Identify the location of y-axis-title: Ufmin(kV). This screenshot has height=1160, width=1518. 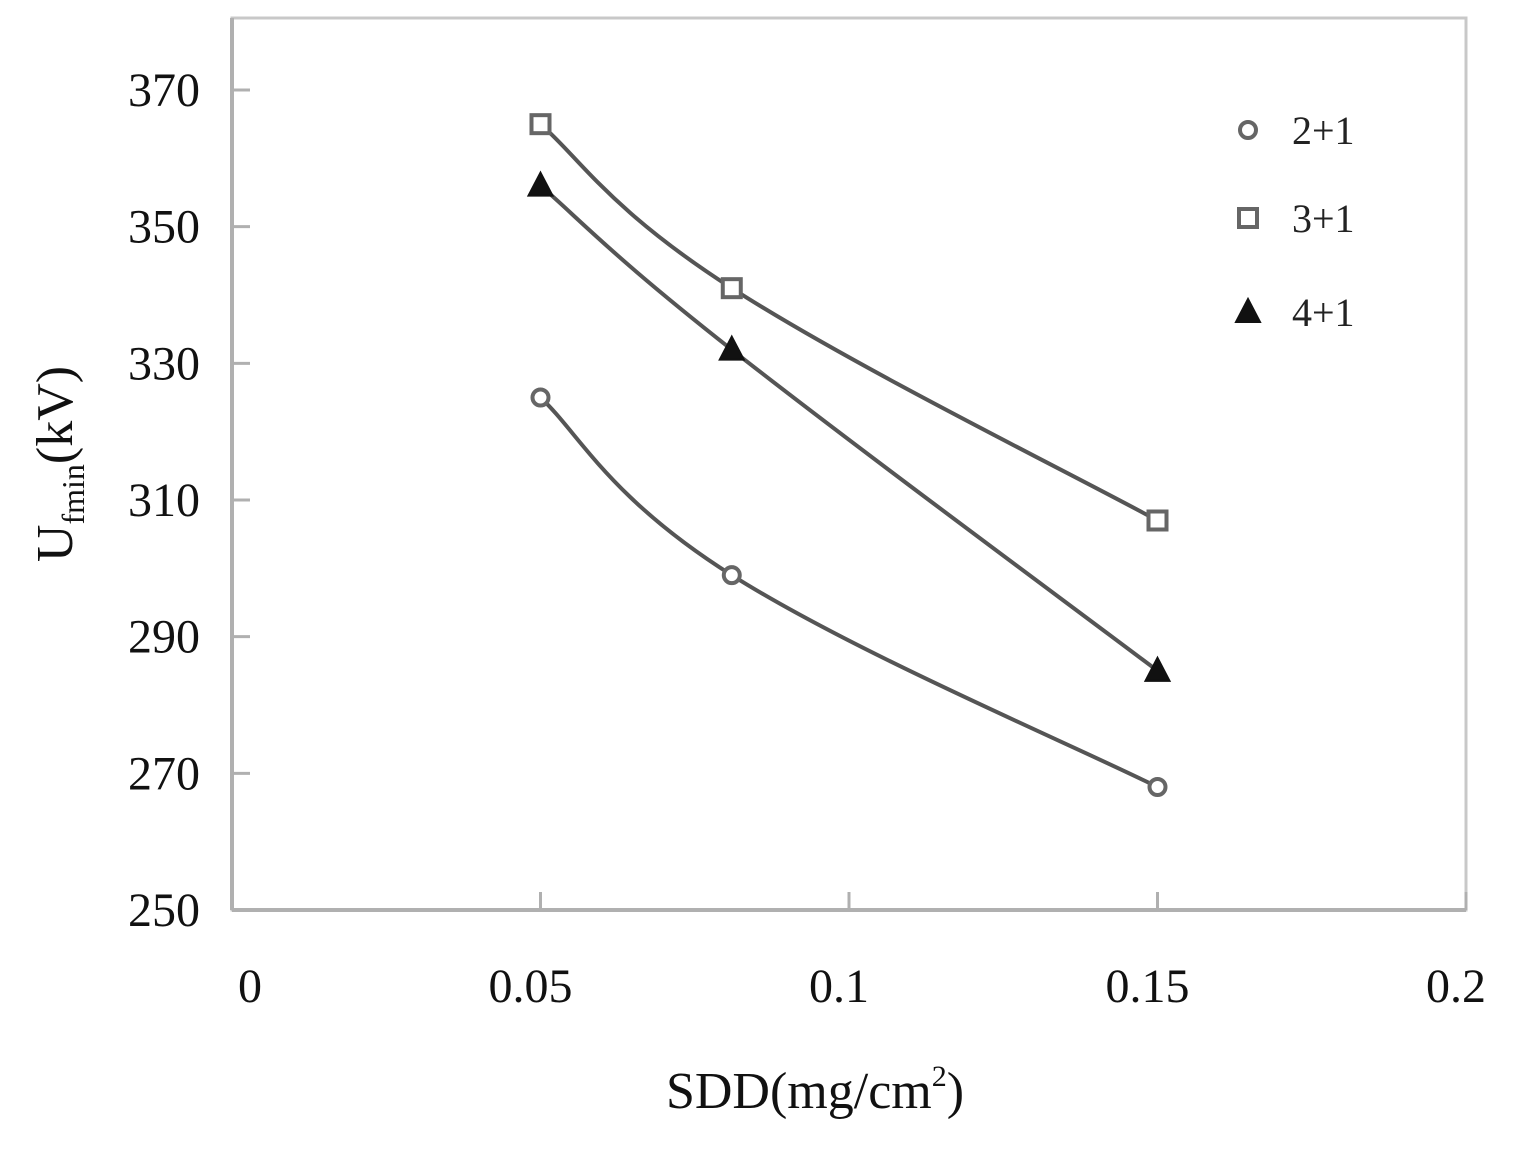
(59, 464).